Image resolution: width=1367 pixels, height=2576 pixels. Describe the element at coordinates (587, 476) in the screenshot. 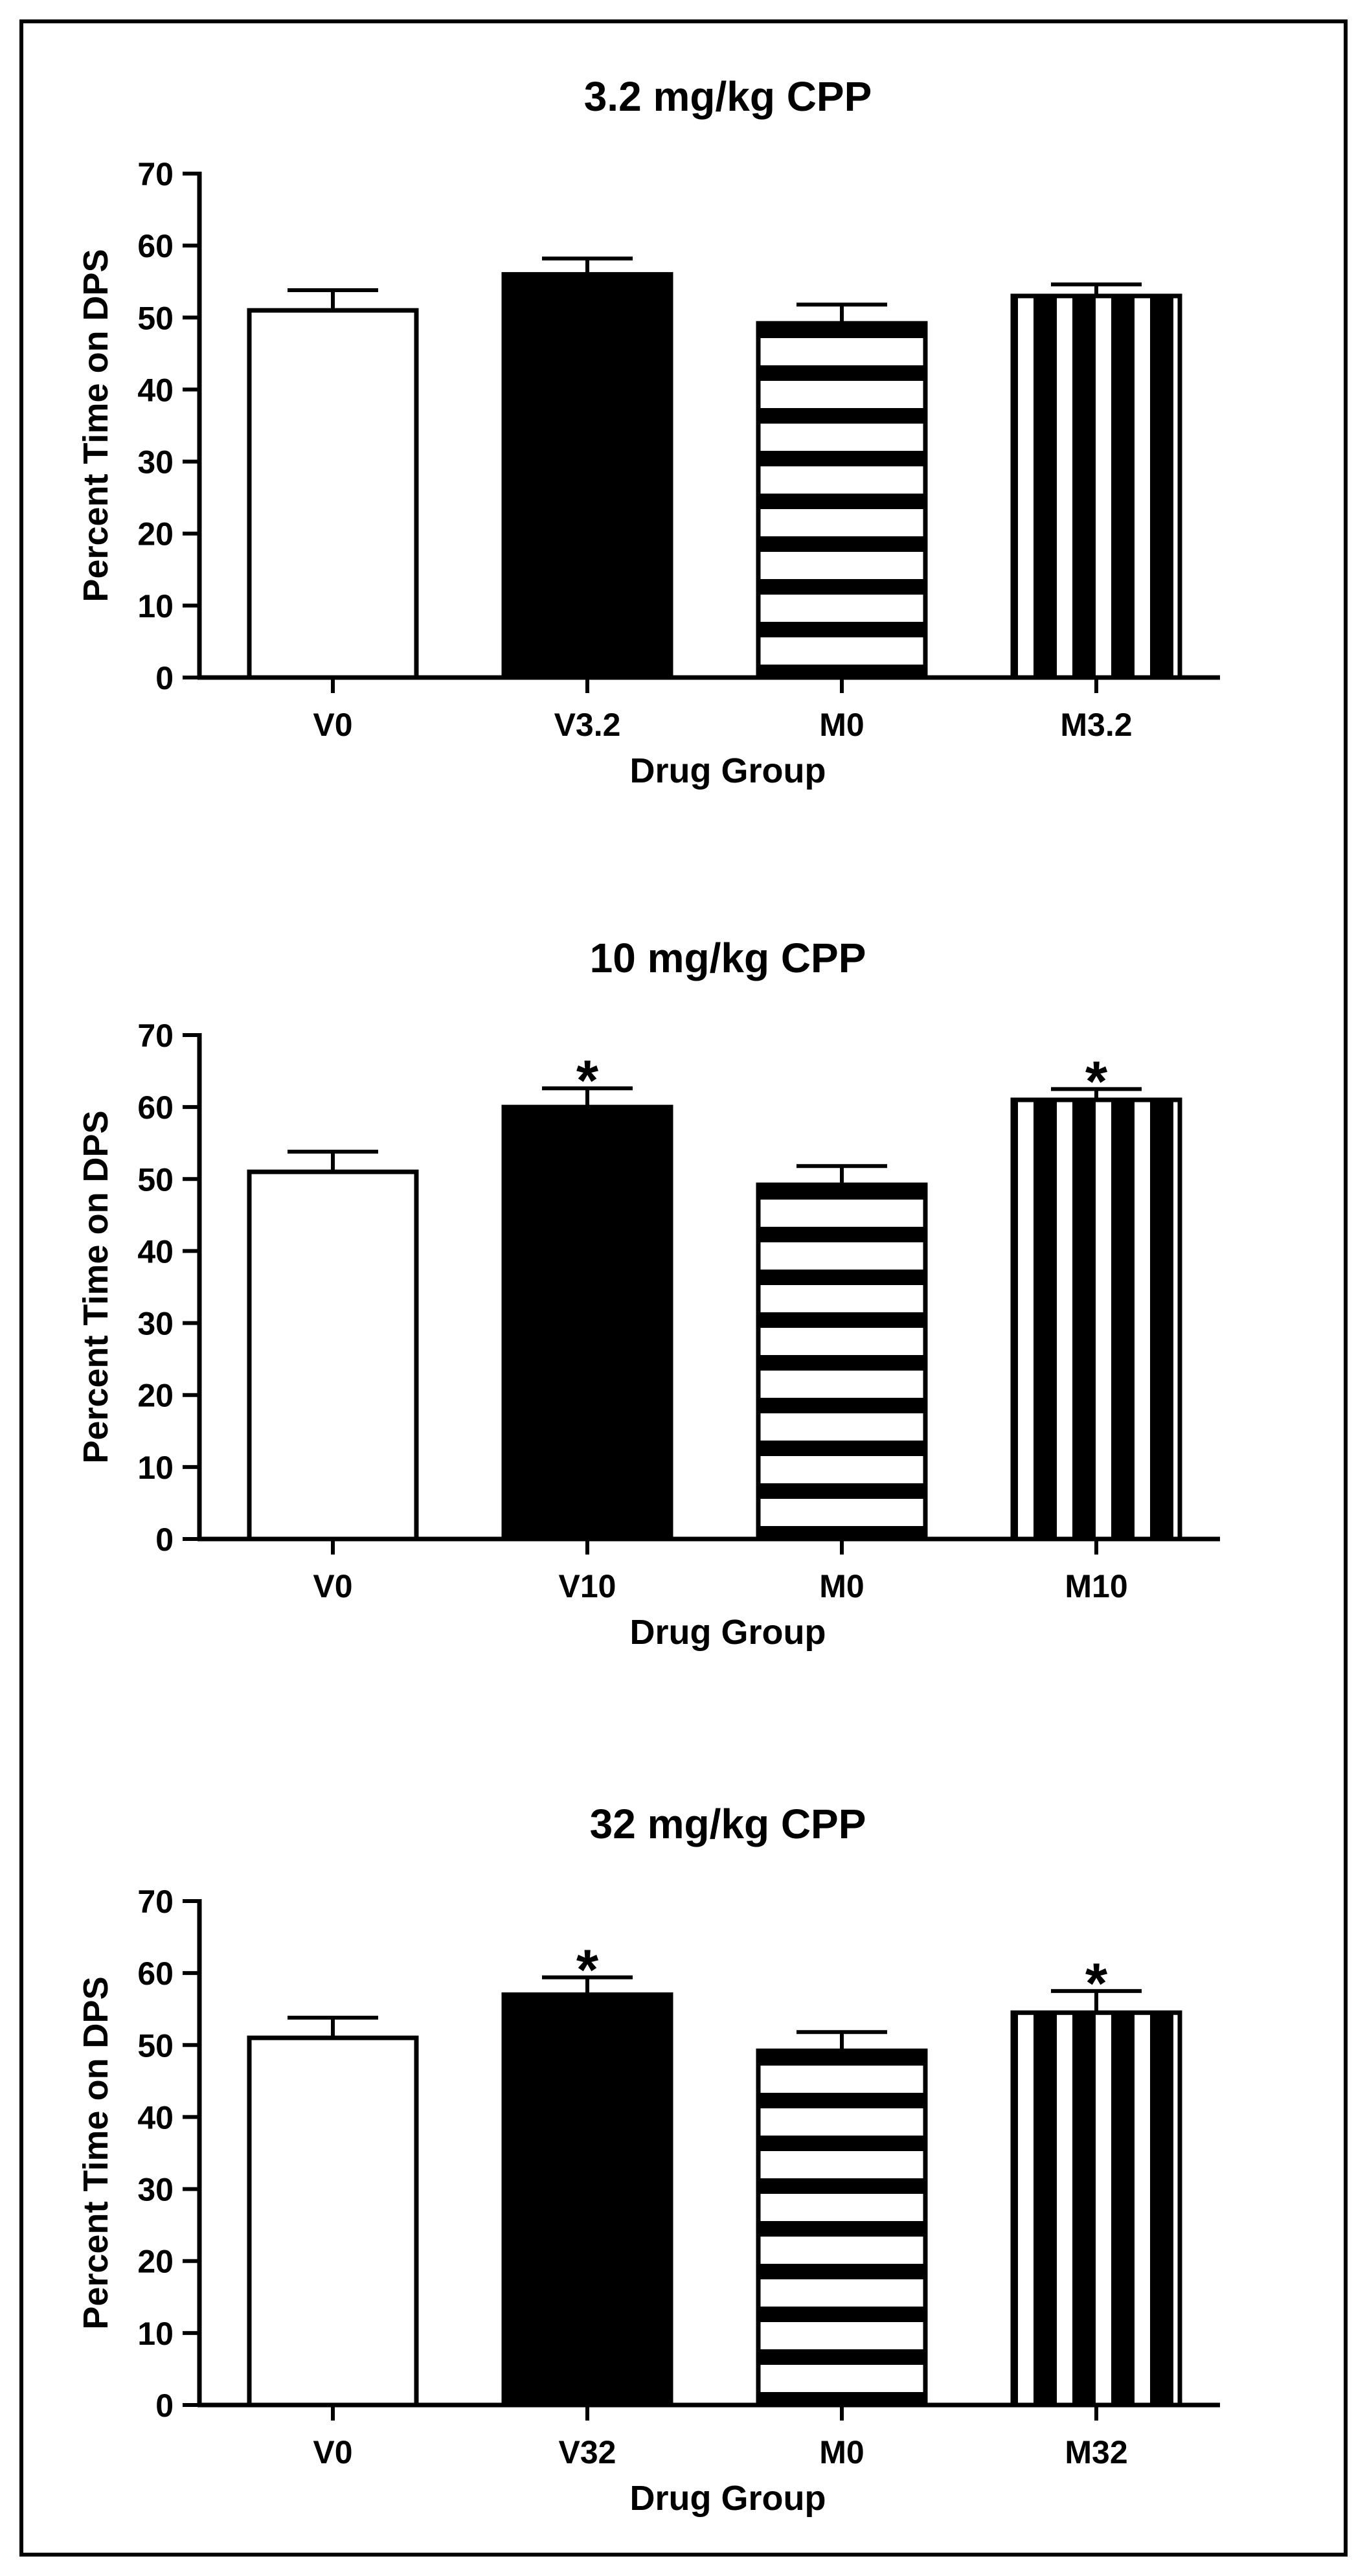

I see `bar-V3.2` at that location.